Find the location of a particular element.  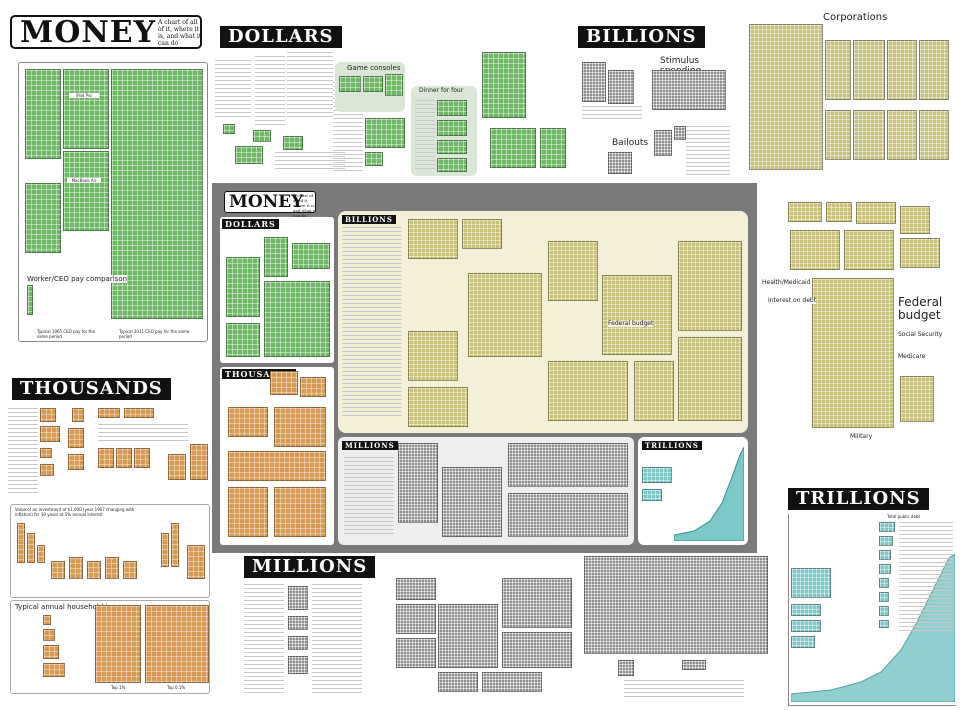

inset-grid-d2 is located at coordinates (276, 257).